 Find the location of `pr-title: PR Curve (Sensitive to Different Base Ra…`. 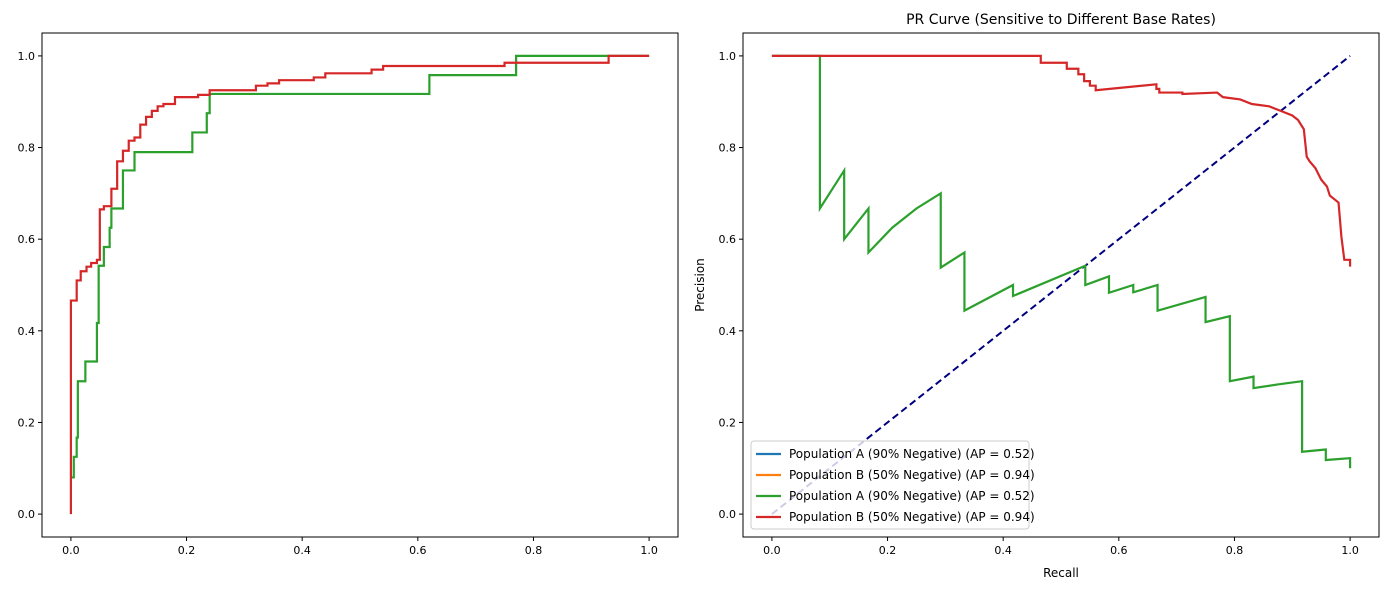

pr-title: PR Curve (Sensitive to Different Base Ra… is located at coordinates (1061, 20).